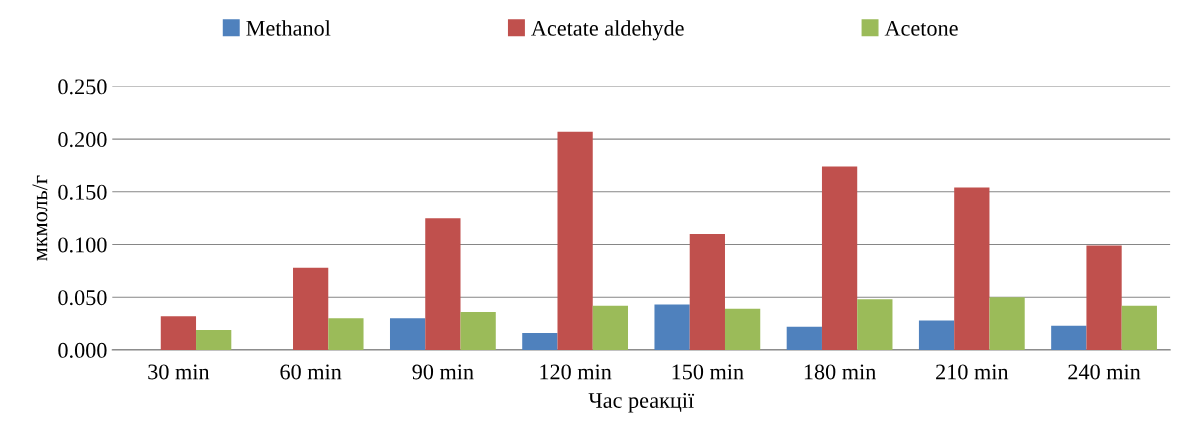 This screenshot has width=1182, height=432. What do you see at coordinates (179, 372) in the screenshot?
I see `x-tick-label: 30 min` at bounding box center [179, 372].